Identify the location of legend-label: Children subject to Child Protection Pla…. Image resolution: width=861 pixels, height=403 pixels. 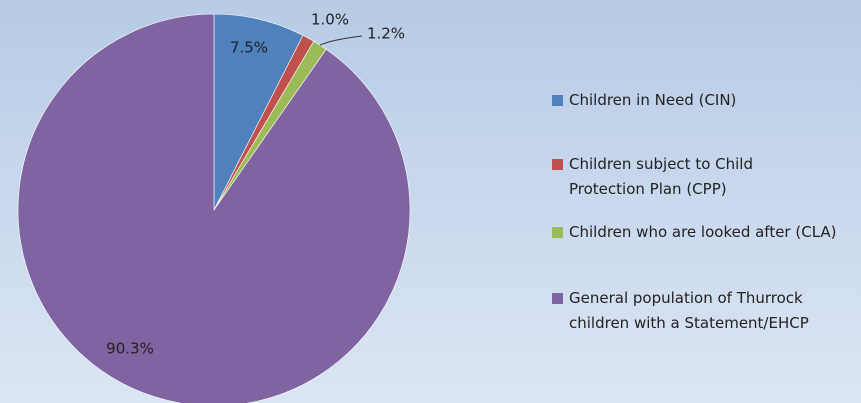
(661, 176).